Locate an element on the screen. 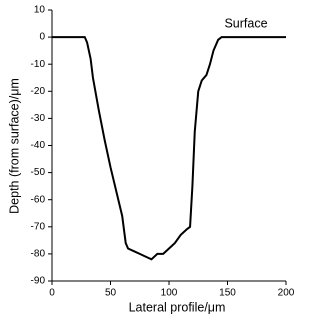 The width and height of the screenshot is (320, 318). x-tick-label: 50 is located at coordinates (111, 293).